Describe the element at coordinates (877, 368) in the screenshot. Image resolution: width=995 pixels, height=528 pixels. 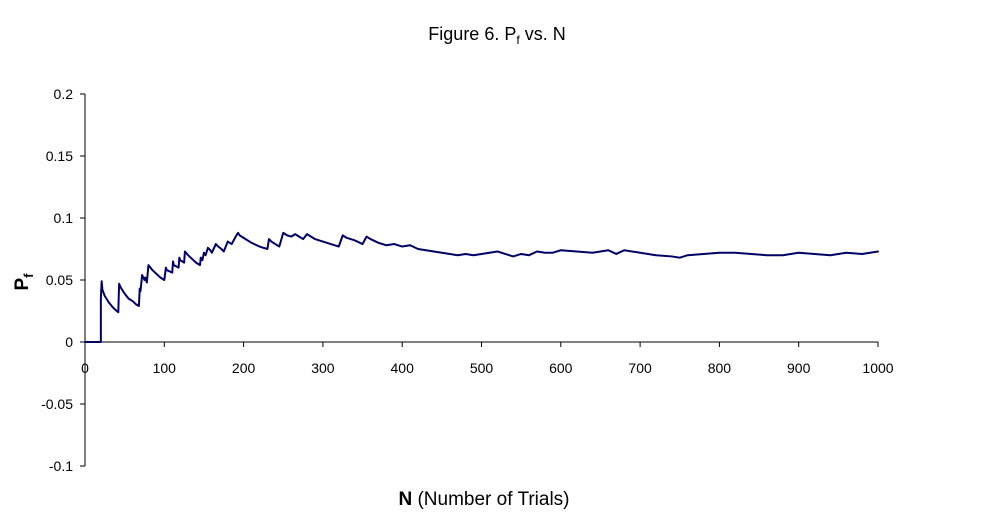
I see `x-tick-label: 1000` at that location.